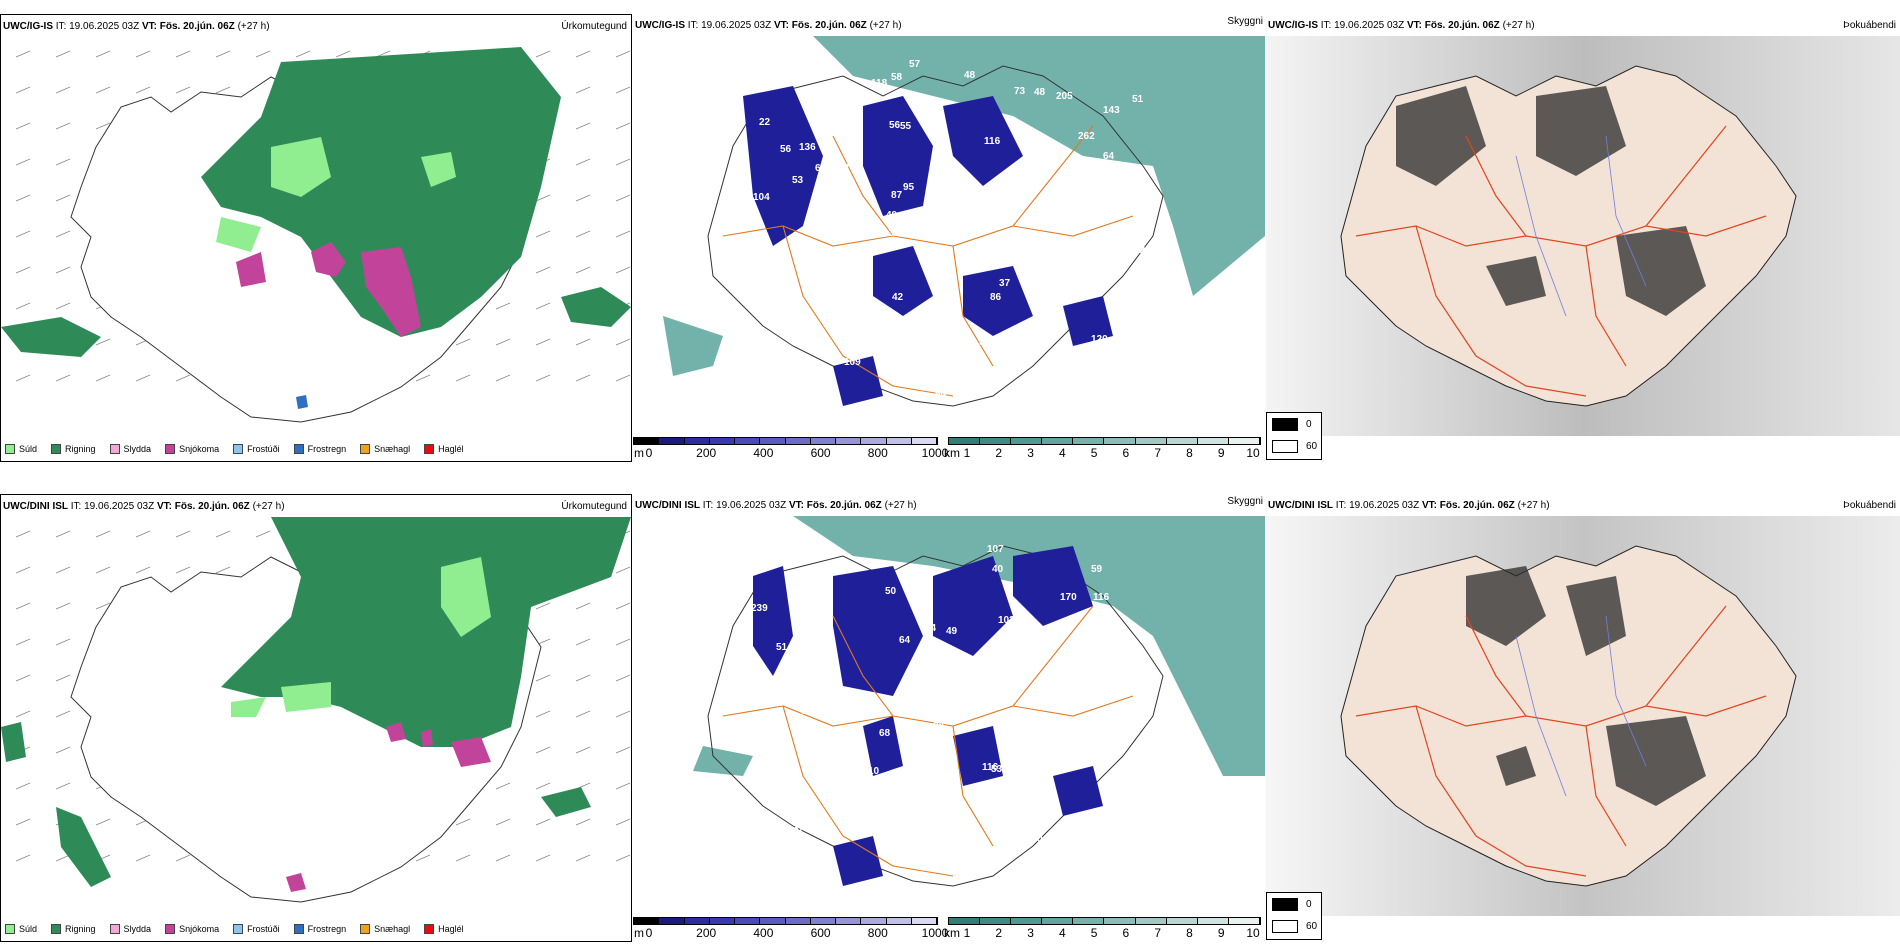 The height and width of the screenshot is (950, 1900). What do you see at coordinates (952, 453) in the screenshot?
I see `visibility-unit: km` at bounding box center [952, 453].